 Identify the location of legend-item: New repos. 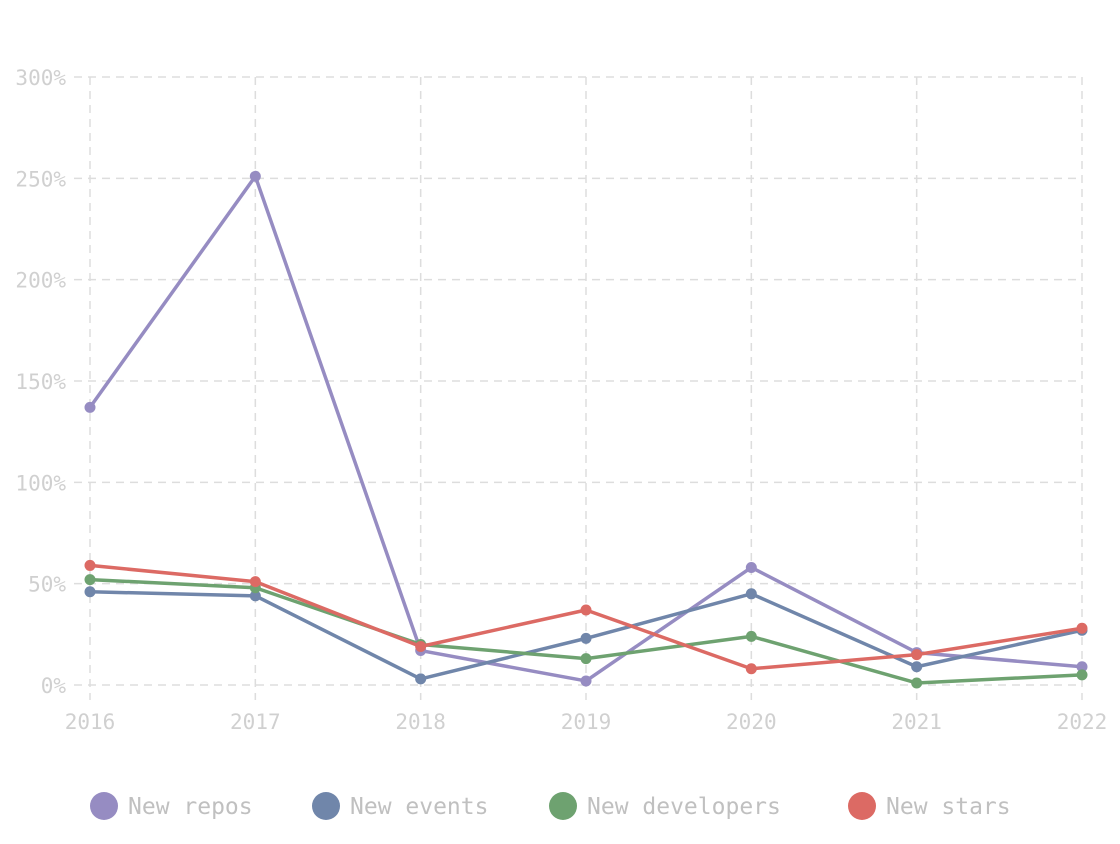
(171, 806).